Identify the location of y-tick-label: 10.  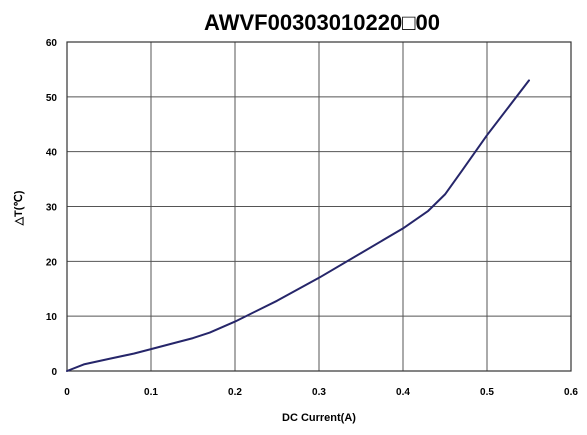
(52, 317).